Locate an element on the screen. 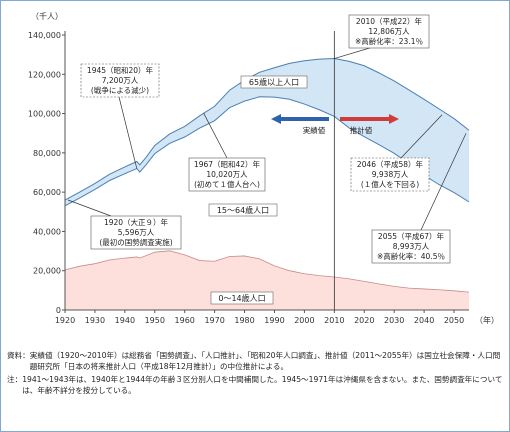  callout-2046-box is located at coordinates (390, 174).